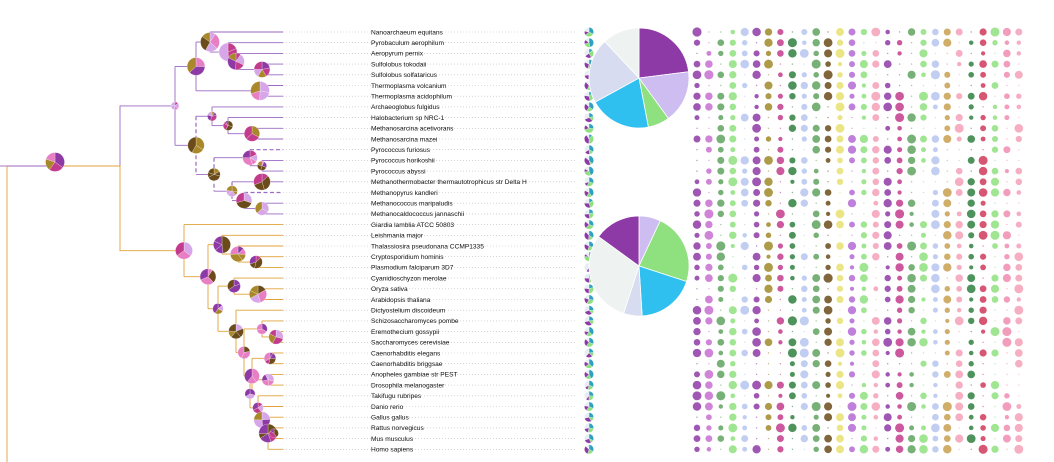 This screenshot has width=1054, height=462. I want to click on taxon-label: Methanosarcina mazei, so click(404, 139).